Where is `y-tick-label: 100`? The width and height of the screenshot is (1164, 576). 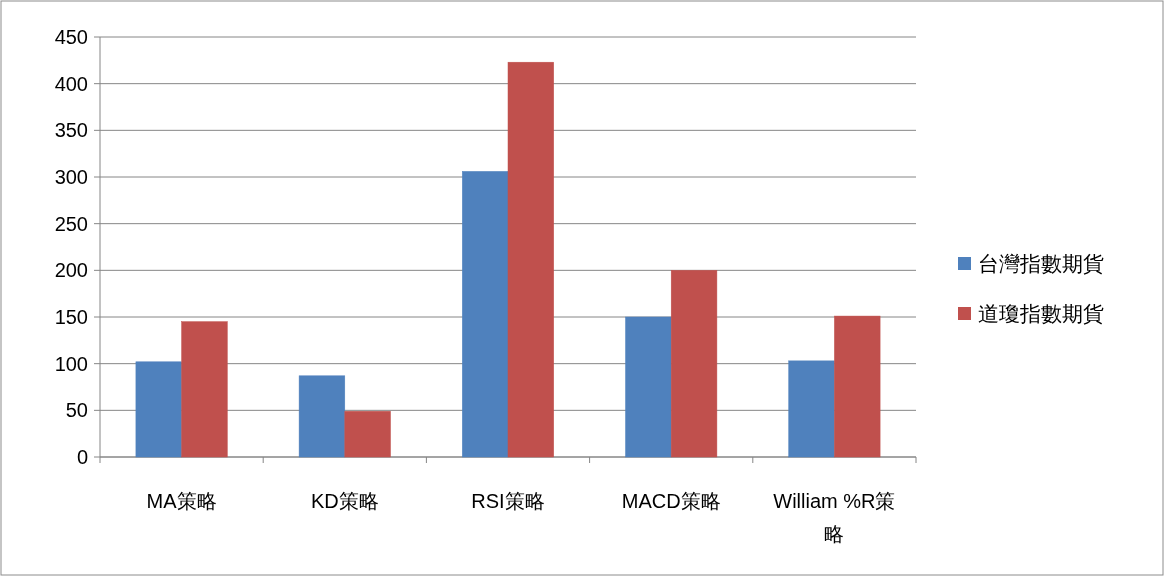 y-tick-label: 100 is located at coordinates (71, 363).